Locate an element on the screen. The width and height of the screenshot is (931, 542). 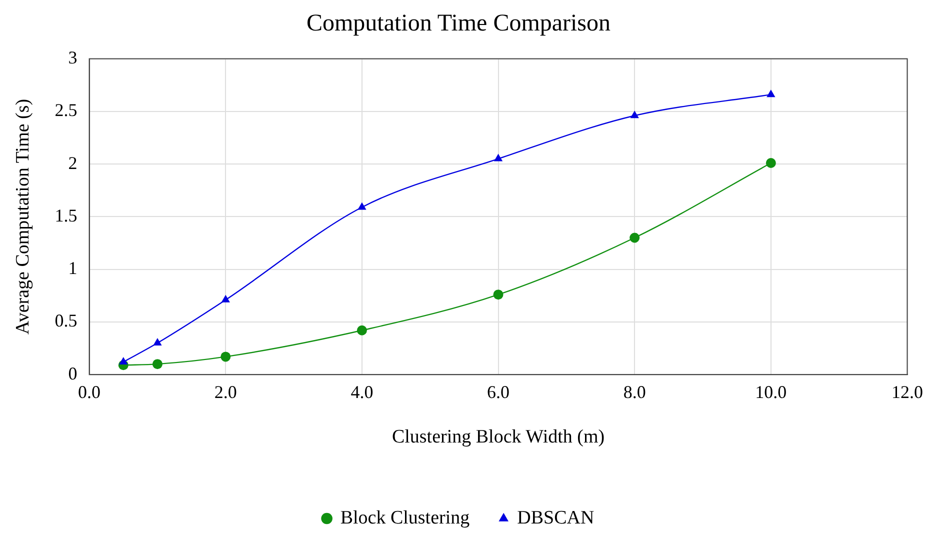
x-tick-label: 2.0 is located at coordinates (225, 392).